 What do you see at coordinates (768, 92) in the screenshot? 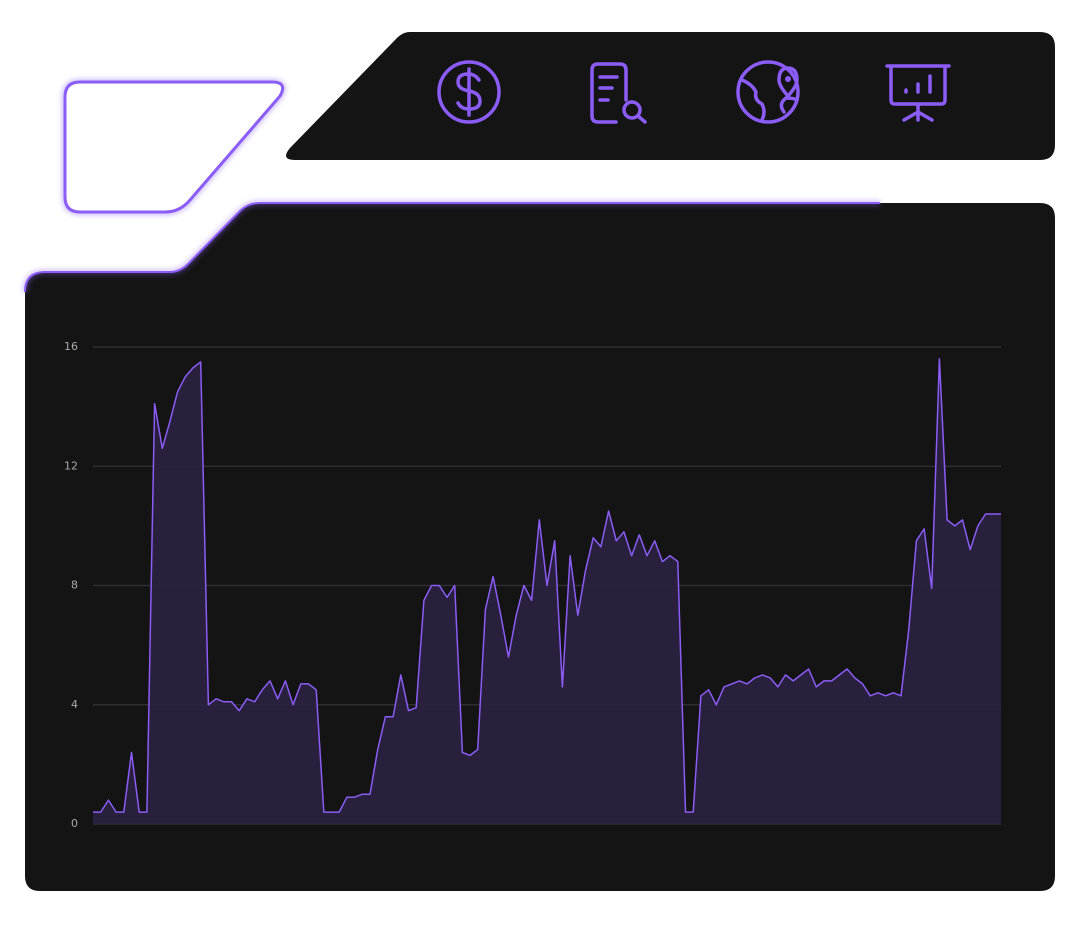
I see `icon-globe` at bounding box center [768, 92].